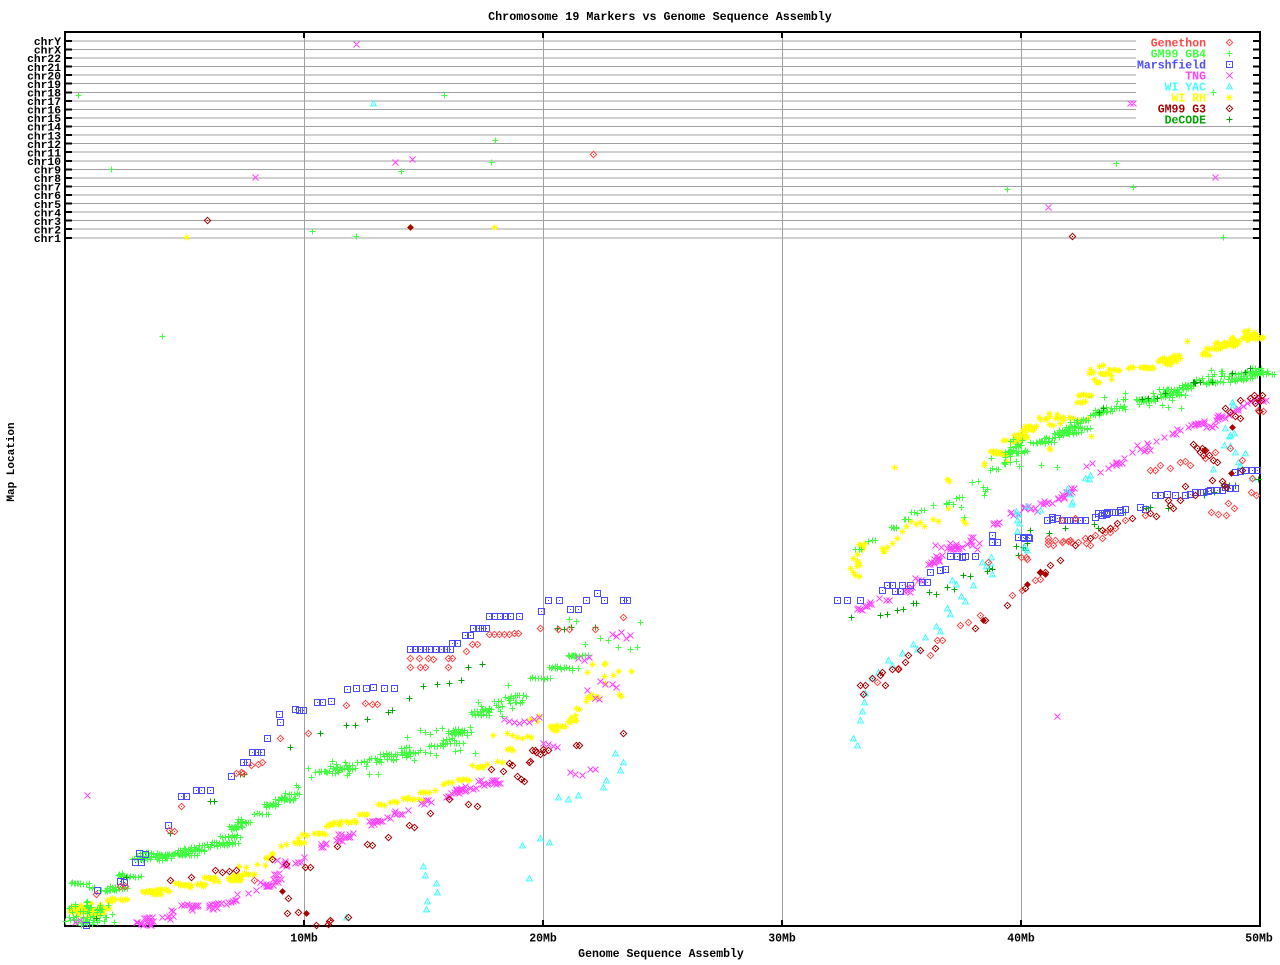 Image resolution: width=1280 pixels, height=965 pixels. I want to click on svg-text: chr18, so click(44, 95).